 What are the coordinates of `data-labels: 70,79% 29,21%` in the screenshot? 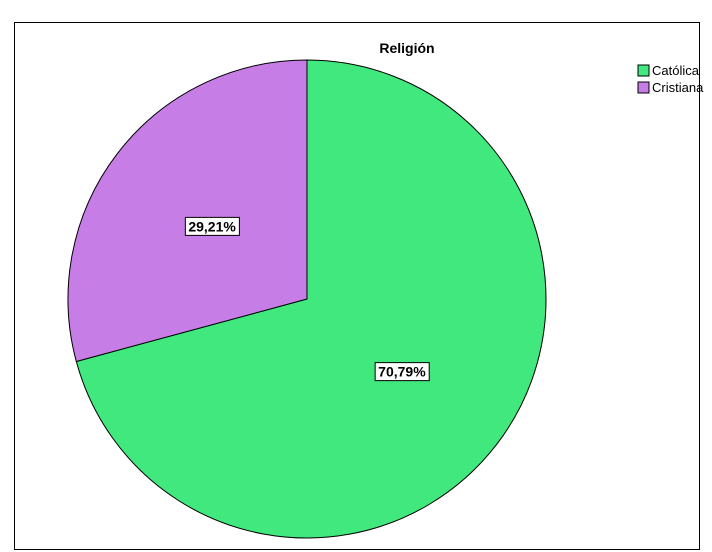 It's located at (307, 299).